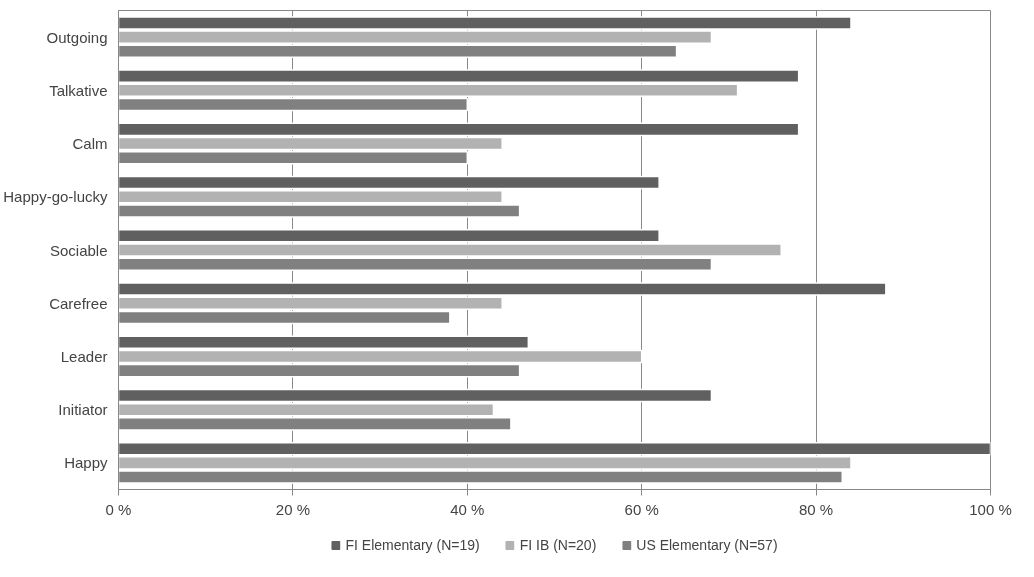  Describe the element at coordinates (78, 303) in the screenshot. I see `y-tick-label: Carefree` at that location.